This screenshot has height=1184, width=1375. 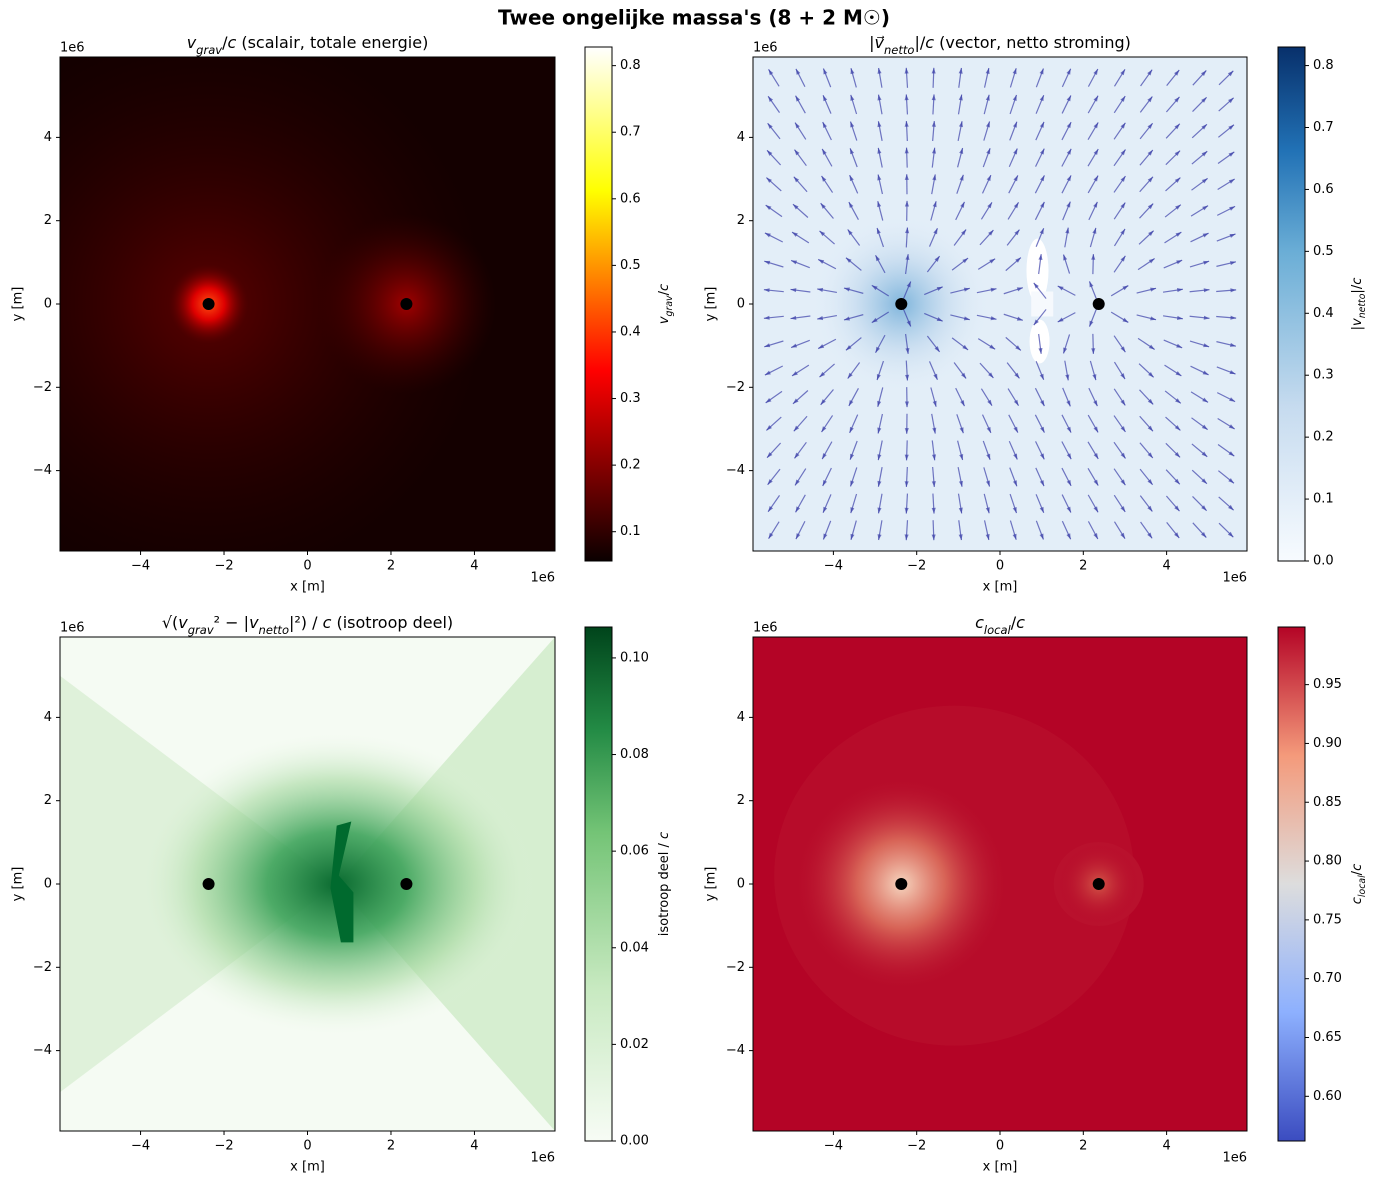 I want to click on colorbar-tick-label: 0.80, so click(x=1327, y=861).